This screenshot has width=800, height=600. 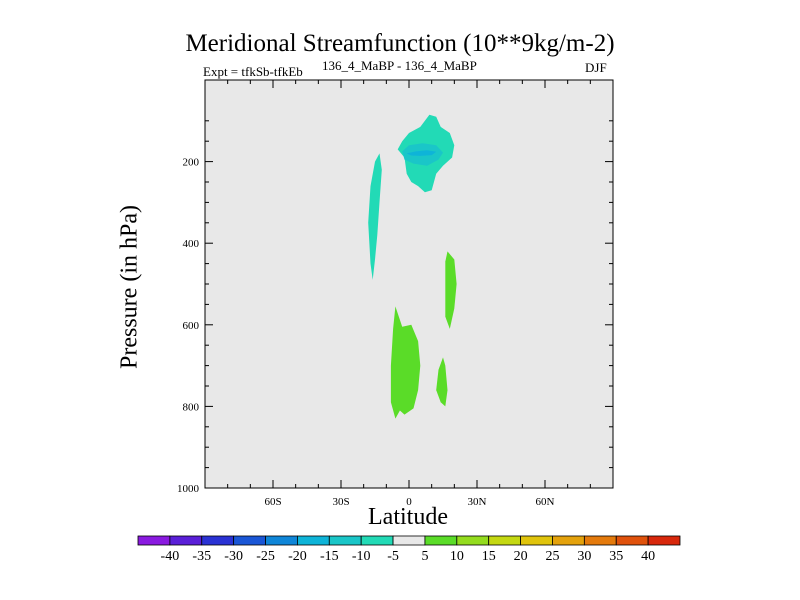 I want to click on x-tick-label: 30S, so click(x=340, y=502).